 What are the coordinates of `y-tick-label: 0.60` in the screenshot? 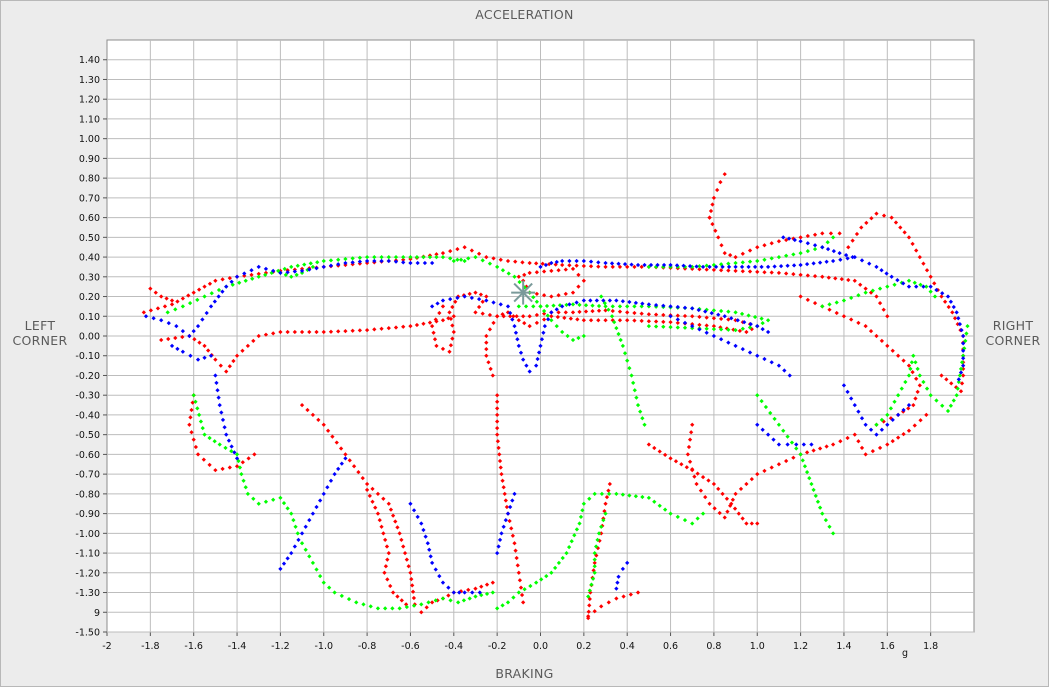 It's located at (89, 218).